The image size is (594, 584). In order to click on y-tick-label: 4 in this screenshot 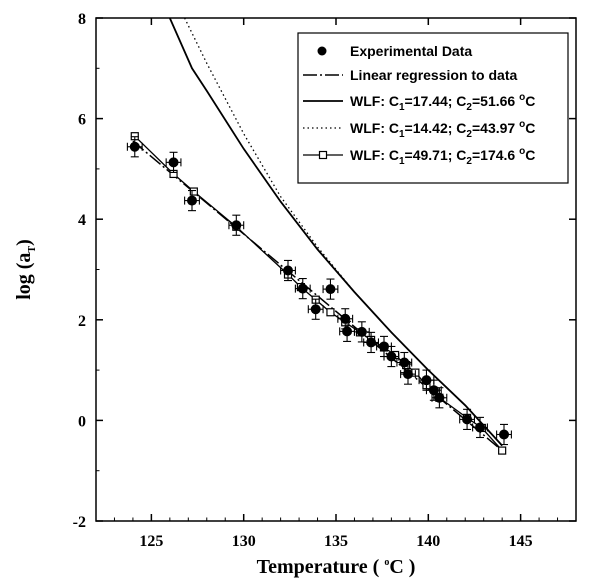, I will do `click(82, 220)`.